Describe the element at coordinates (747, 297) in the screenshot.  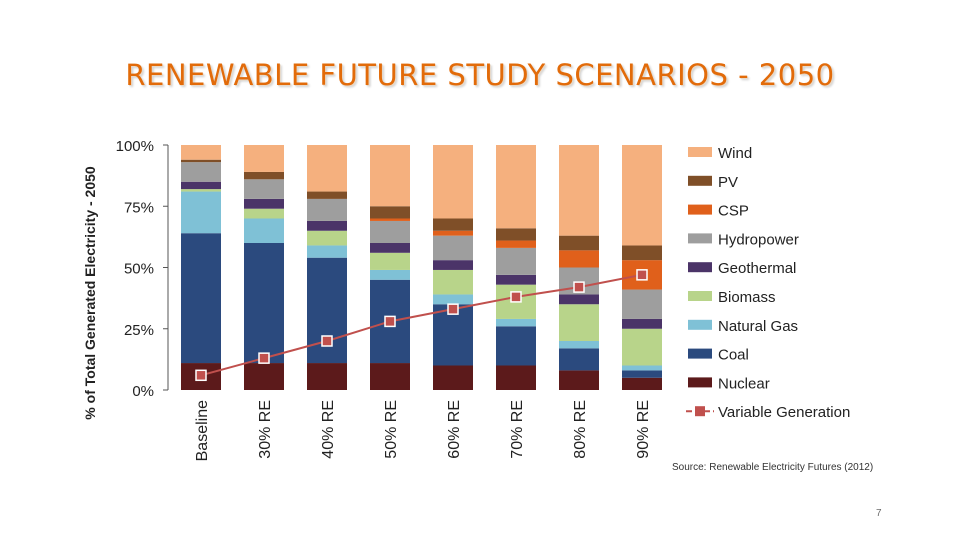
I see `legend-label: Biomass` at that location.